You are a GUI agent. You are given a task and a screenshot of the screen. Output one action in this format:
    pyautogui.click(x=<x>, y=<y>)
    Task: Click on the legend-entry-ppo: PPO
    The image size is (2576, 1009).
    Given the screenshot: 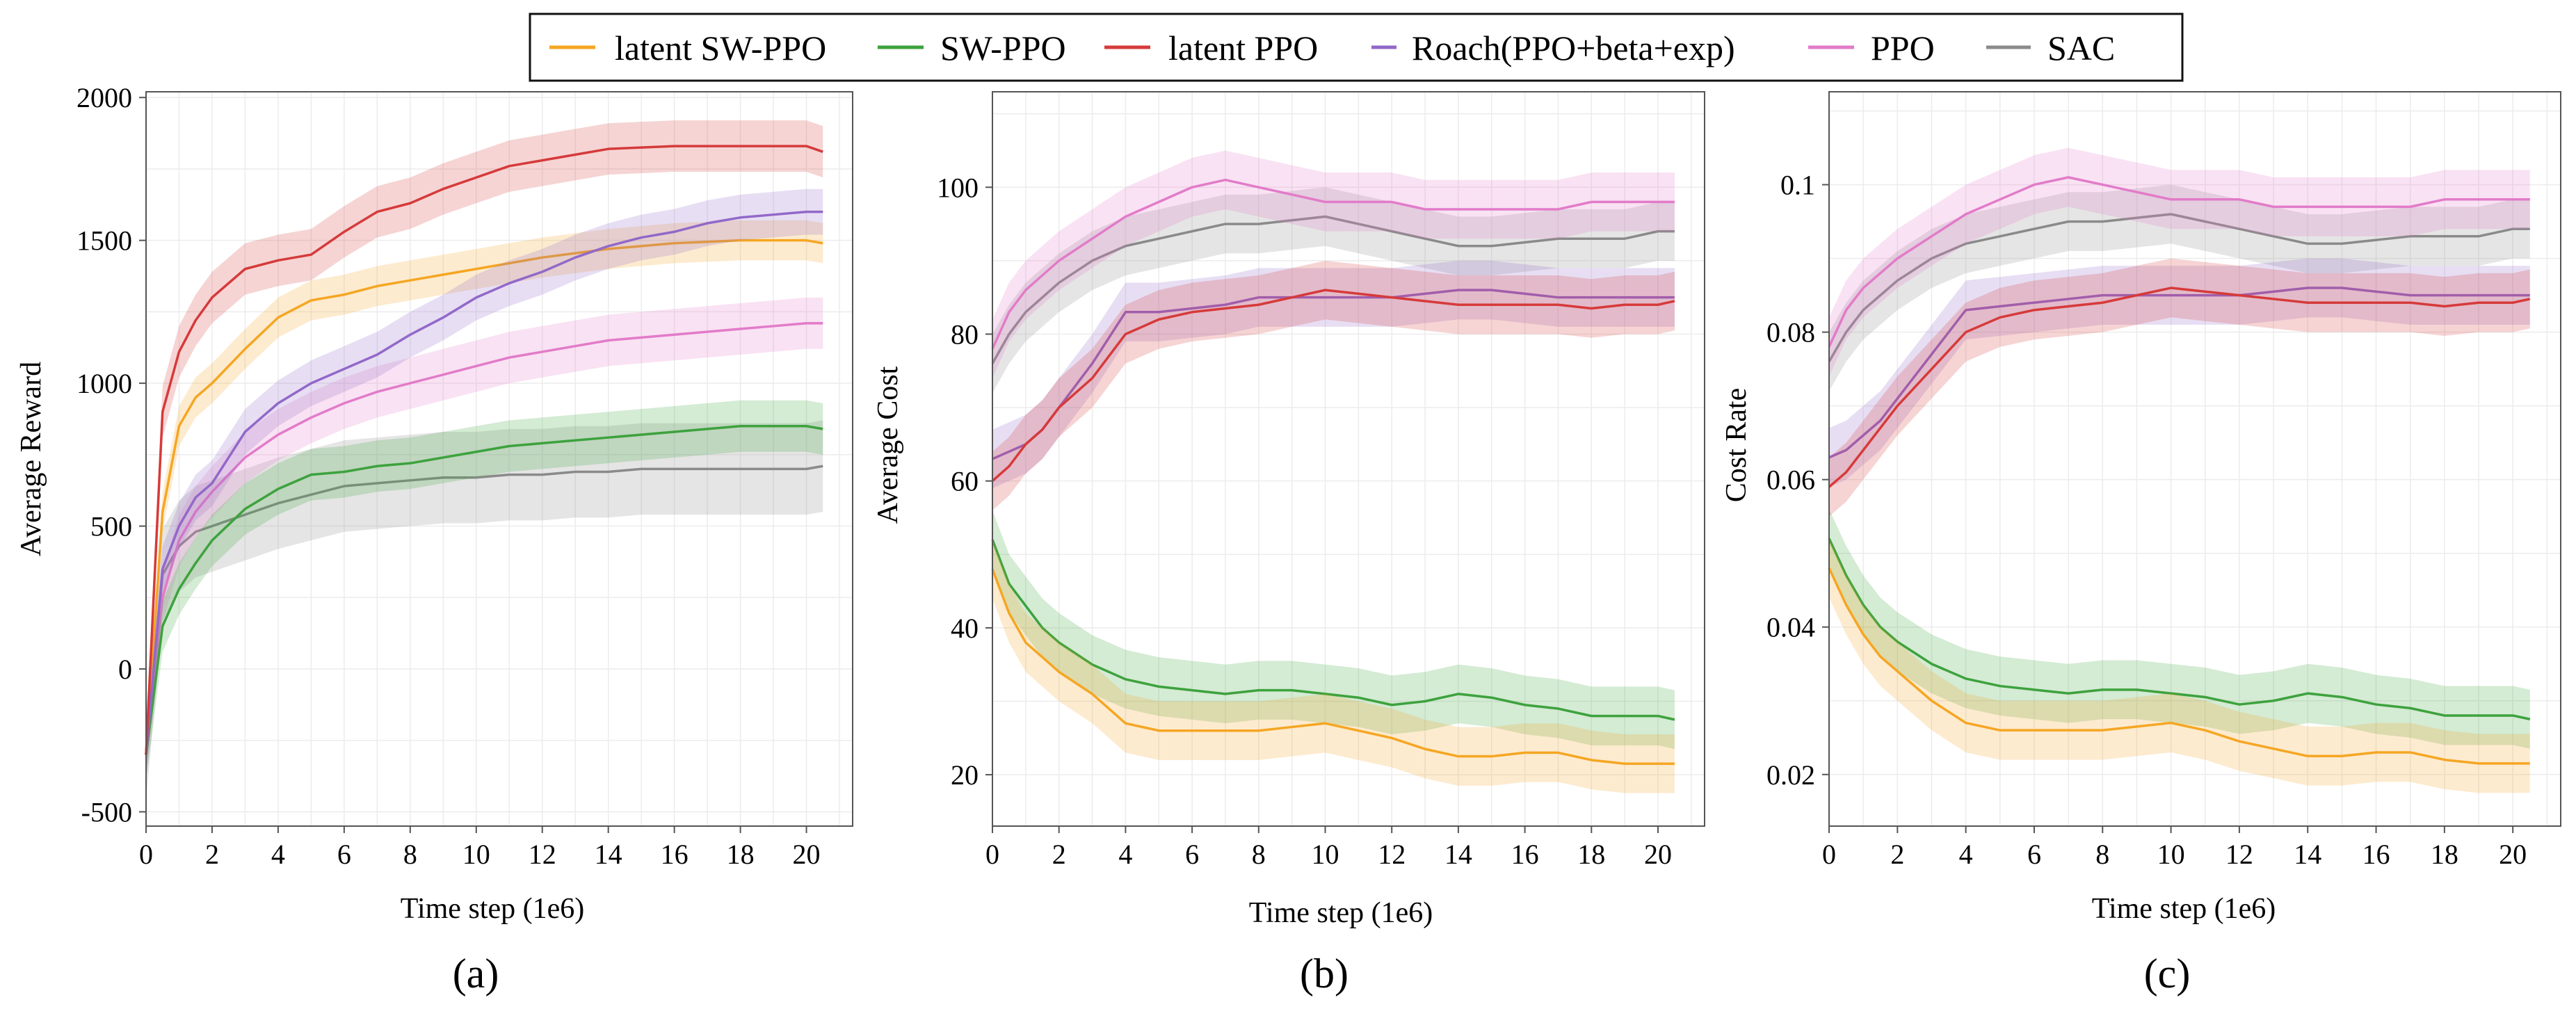 What is the action you would take?
    pyautogui.click(x=1871, y=48)
    